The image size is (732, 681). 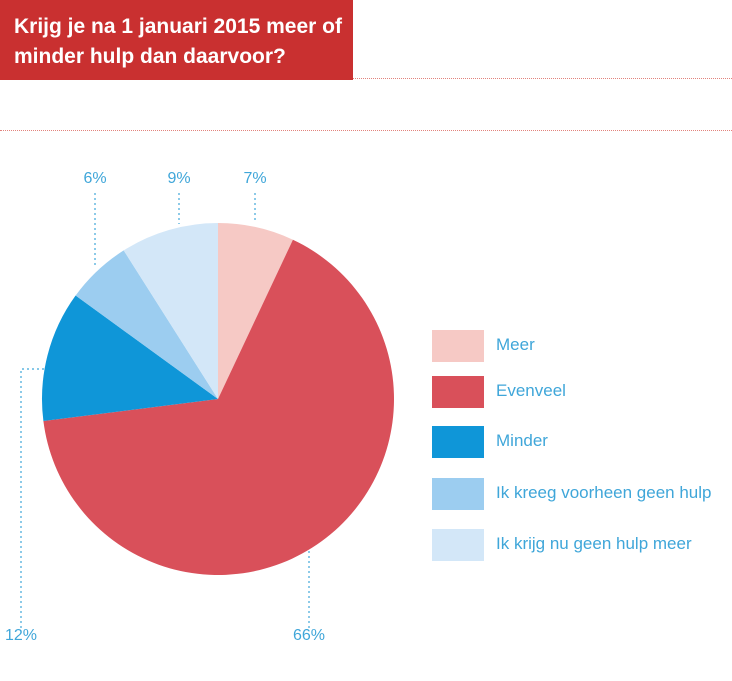 I want to click on legend-item-1: Meer, so click(x=582, y=346).